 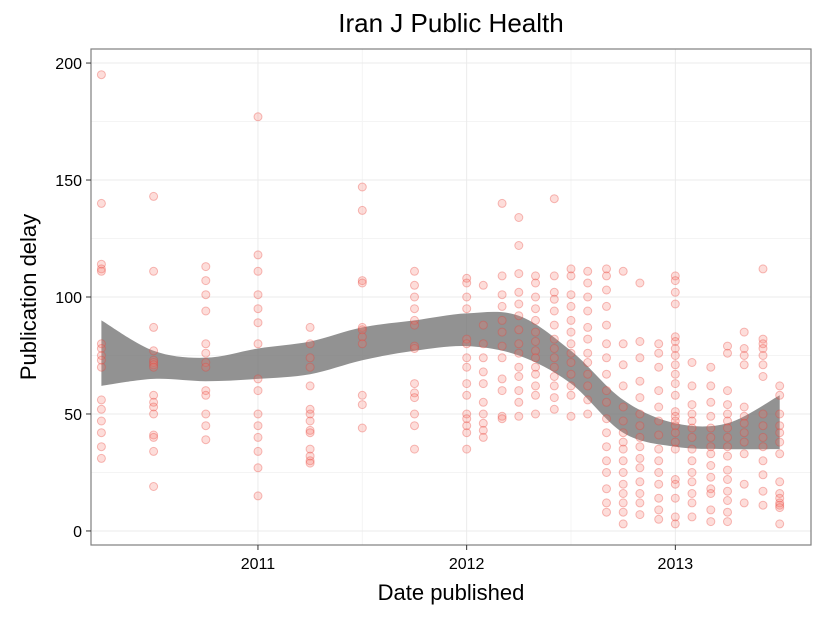 What do you see at coordinates (467, 564) in the screenshot?
I see `x-tick-label: 2012` at bounding box center [467, 564].